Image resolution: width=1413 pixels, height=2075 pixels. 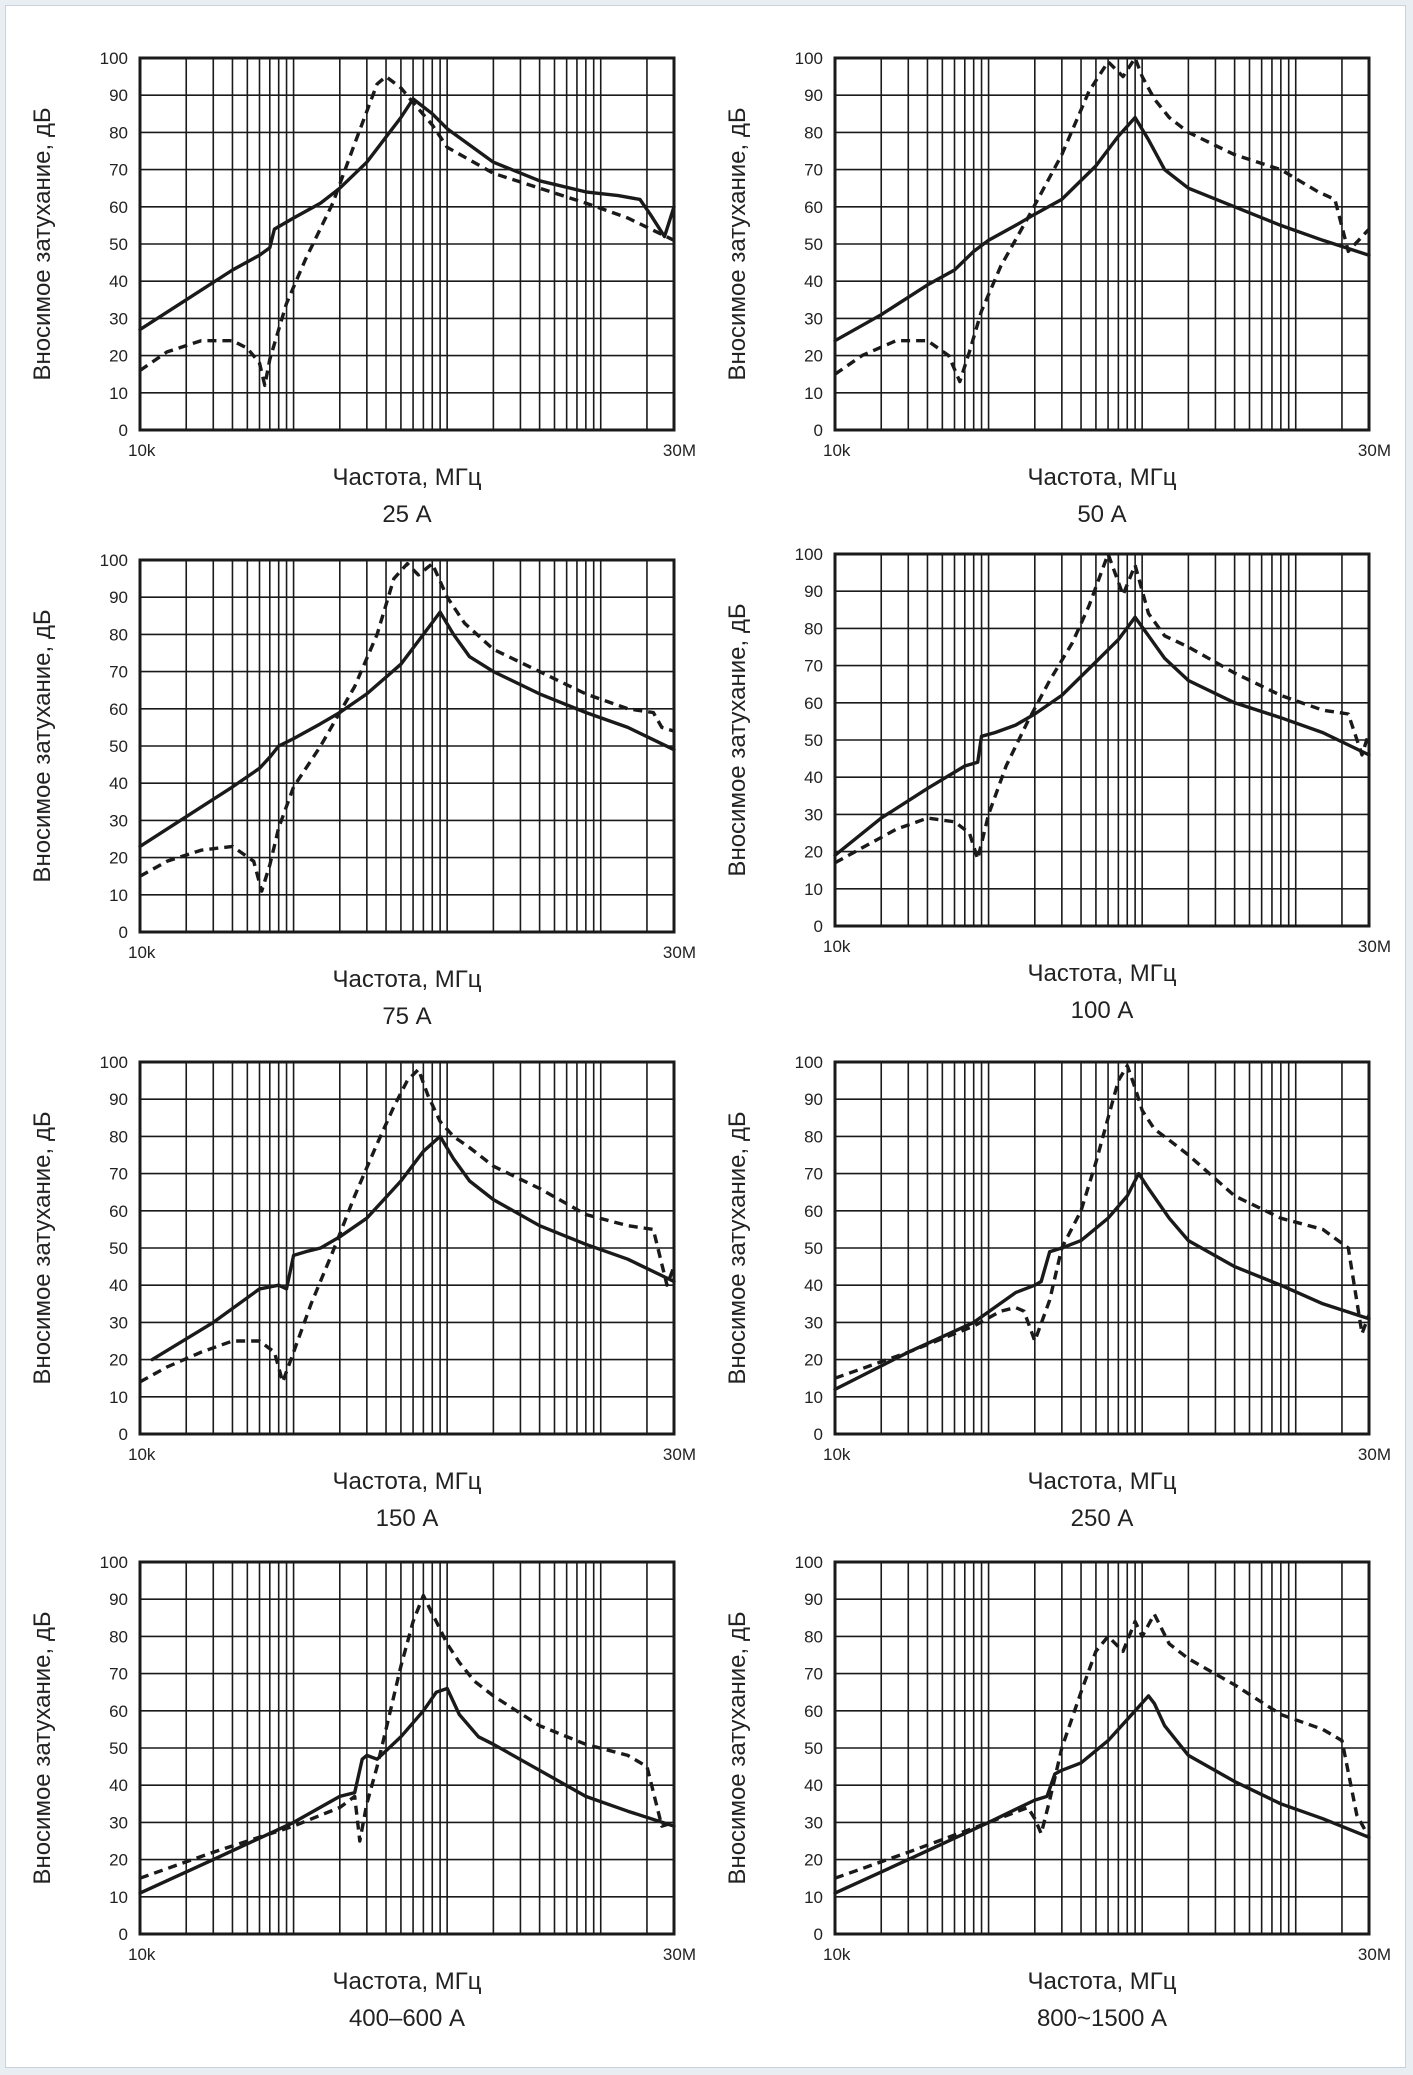 I want to click on chart-title: 25 А, so click(x=406, y=514).